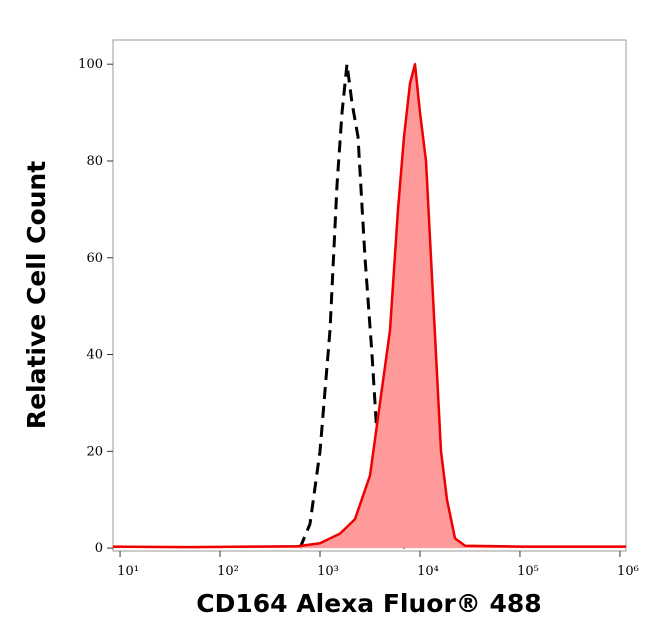 This screenshot has height=641, width=646. What do you see at coordinates (94, 451) in the screenshot?
I see `y-tick-label: 20` at bounding box center [94, 451].